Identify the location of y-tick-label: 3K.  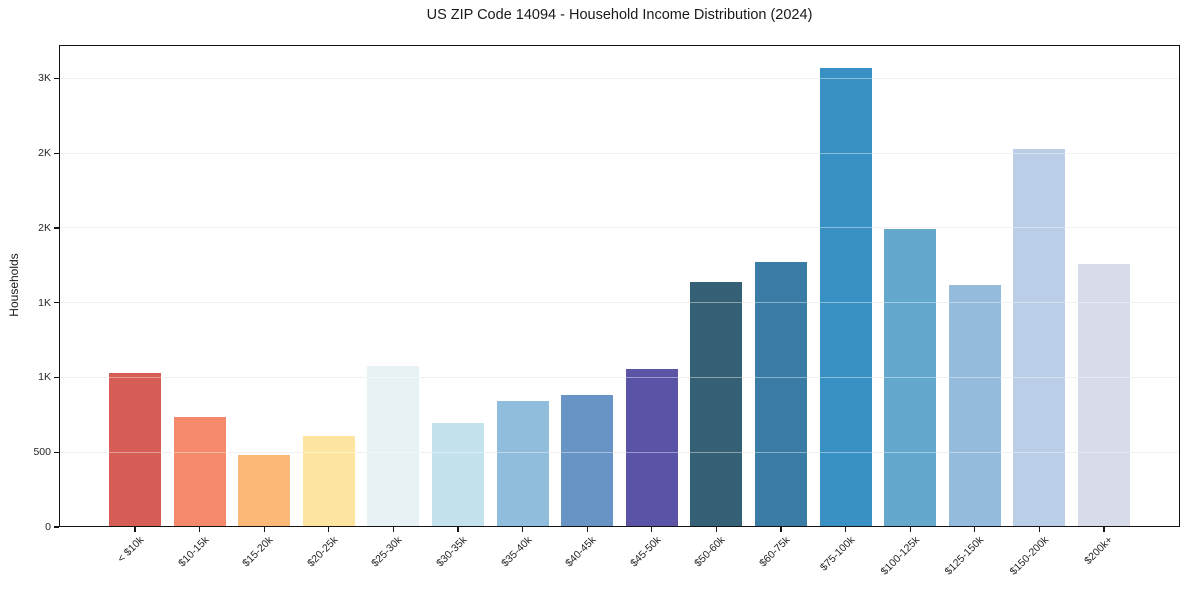
(44, 78).